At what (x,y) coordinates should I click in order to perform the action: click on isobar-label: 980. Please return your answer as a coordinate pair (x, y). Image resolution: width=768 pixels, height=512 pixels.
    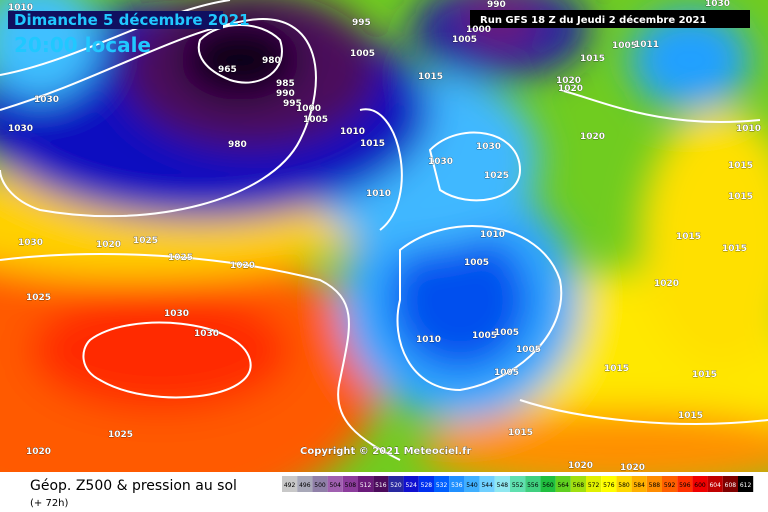
    Looking at the image, I should click on (271, 61).